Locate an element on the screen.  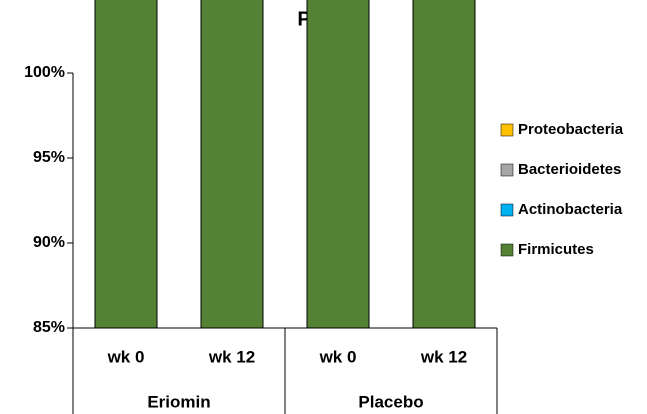
legend-label: Proteobacteria is located at coordinates (571, 129).